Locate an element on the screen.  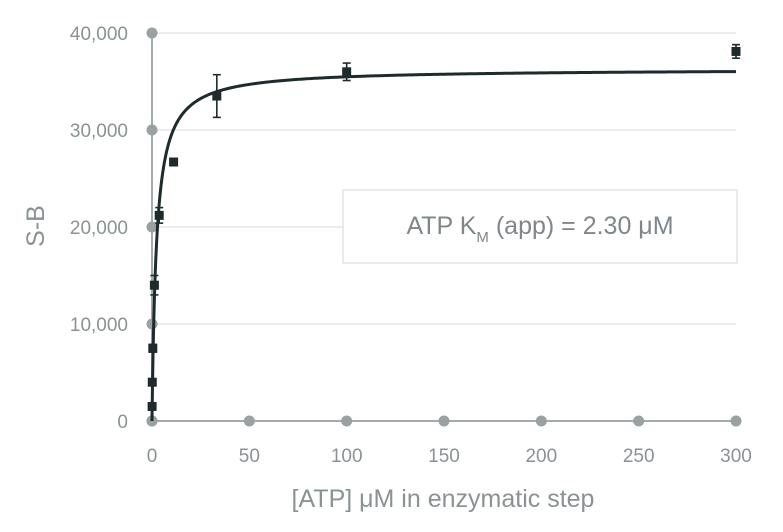
y-tick-label: 0 is located at coordinates (122, 422).